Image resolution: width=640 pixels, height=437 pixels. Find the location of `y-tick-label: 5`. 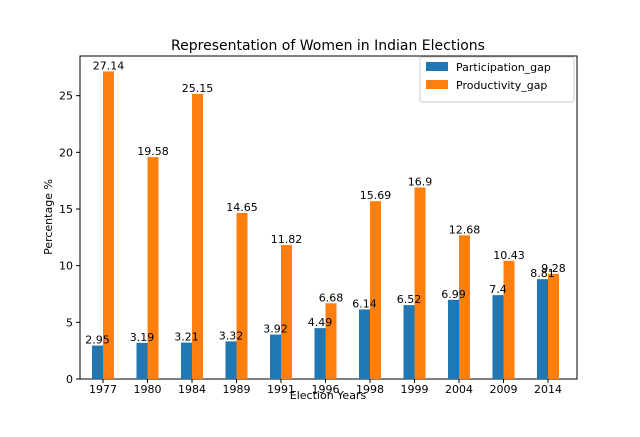

y-tick-label: 5 is located at coordinates (69, 322).